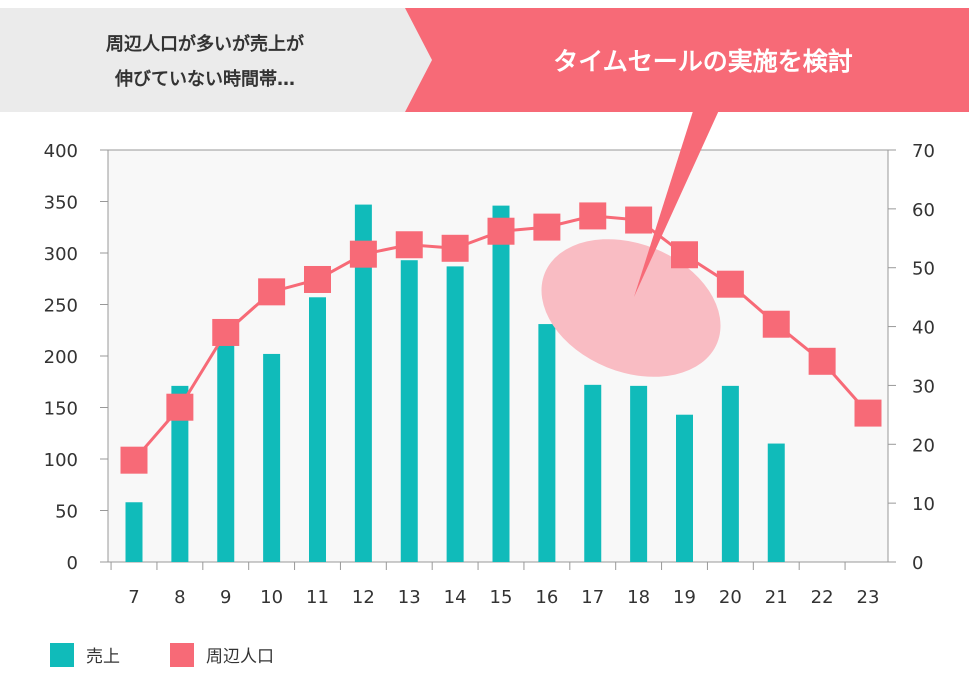 The width and height of the screenshot is (969, 700). What do you see at coordinates (923, 151) in the screenshot?
I see `right-tick-label: 70` at bounding box center [923, 151].